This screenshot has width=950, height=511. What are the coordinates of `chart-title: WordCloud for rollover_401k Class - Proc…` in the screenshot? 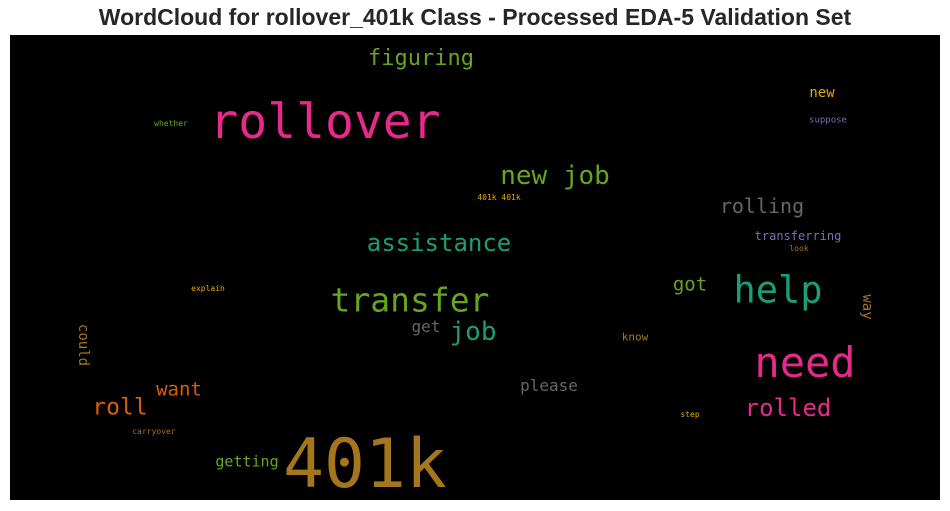 It's located at (475, 17).